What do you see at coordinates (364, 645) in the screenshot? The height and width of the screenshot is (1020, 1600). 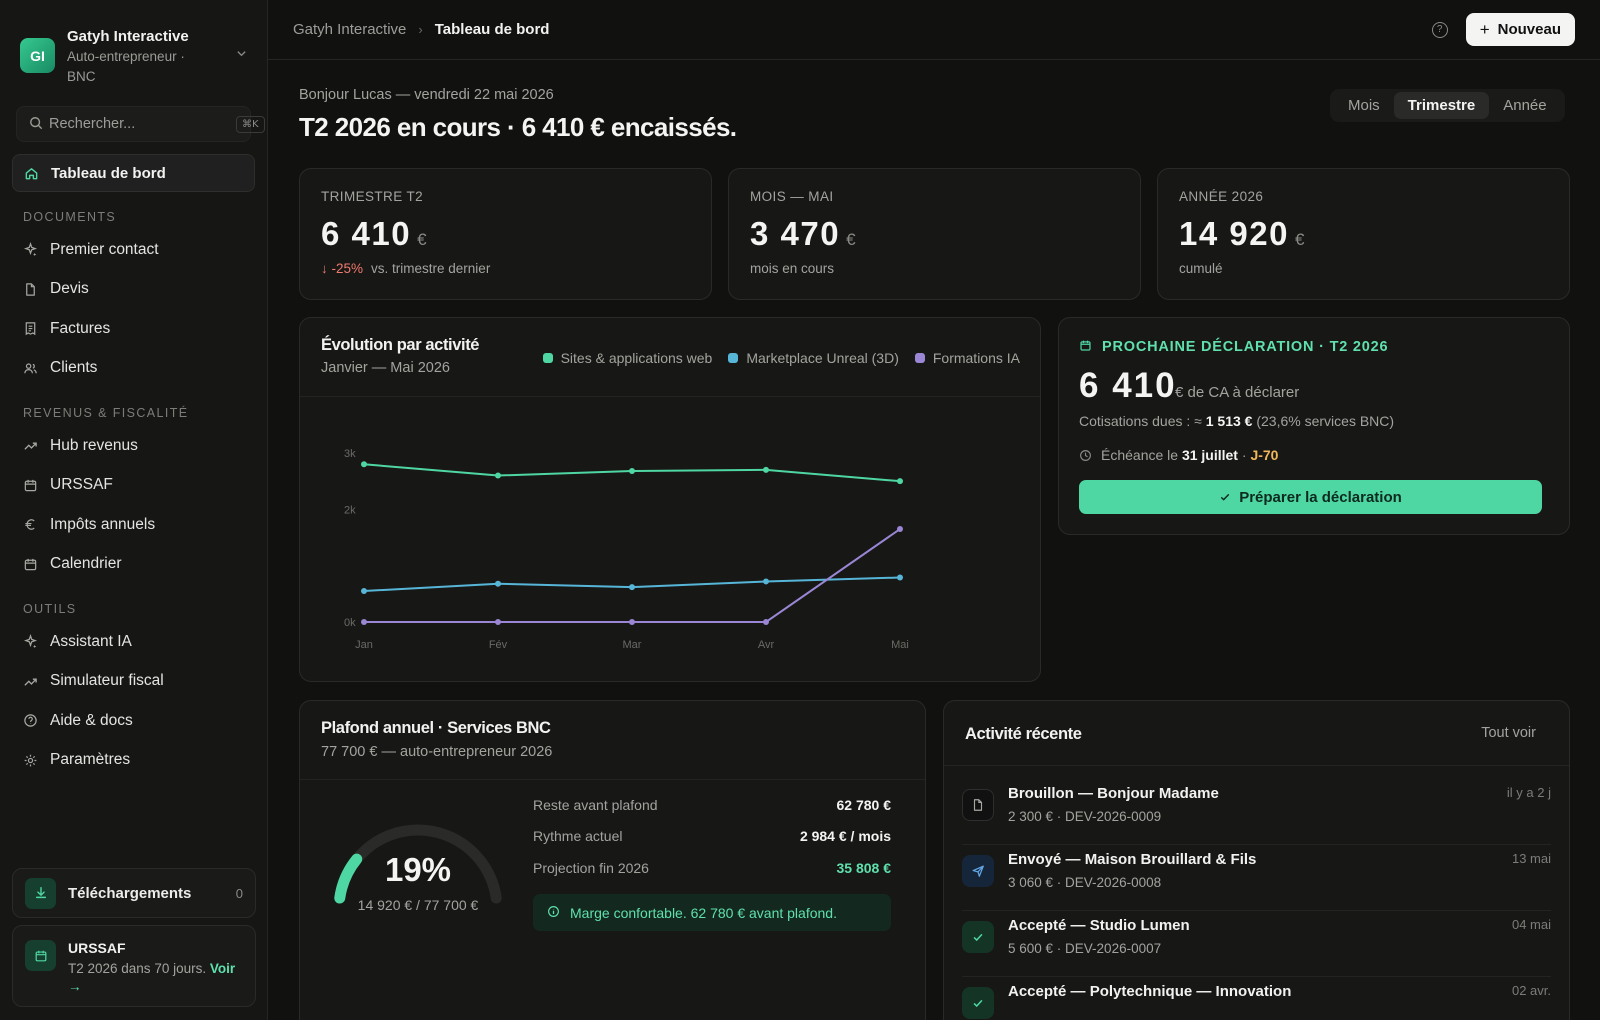 I see `x-tick-label: Jan` at bounding box center [364, 645].